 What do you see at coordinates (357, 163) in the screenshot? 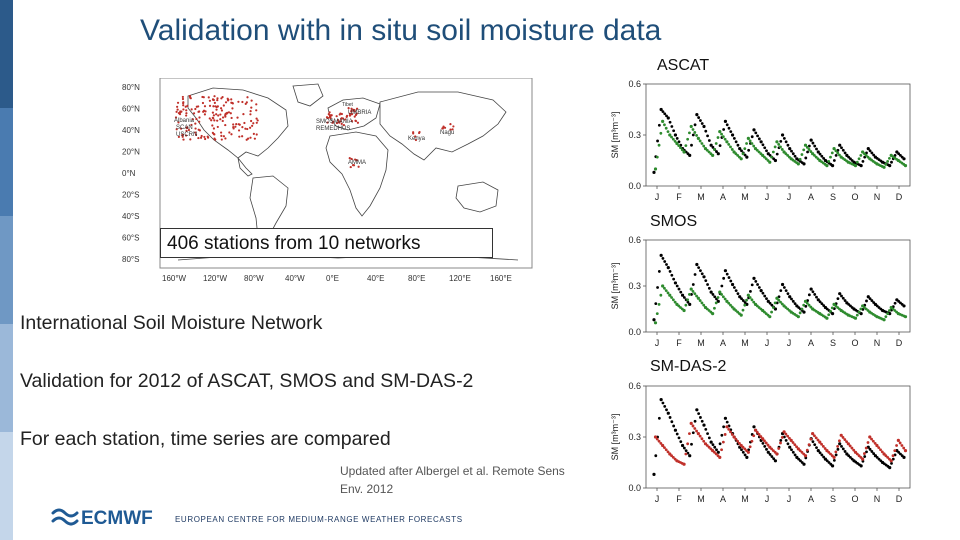
I see `network-label: AMMA` at bounding box center [357, 163].